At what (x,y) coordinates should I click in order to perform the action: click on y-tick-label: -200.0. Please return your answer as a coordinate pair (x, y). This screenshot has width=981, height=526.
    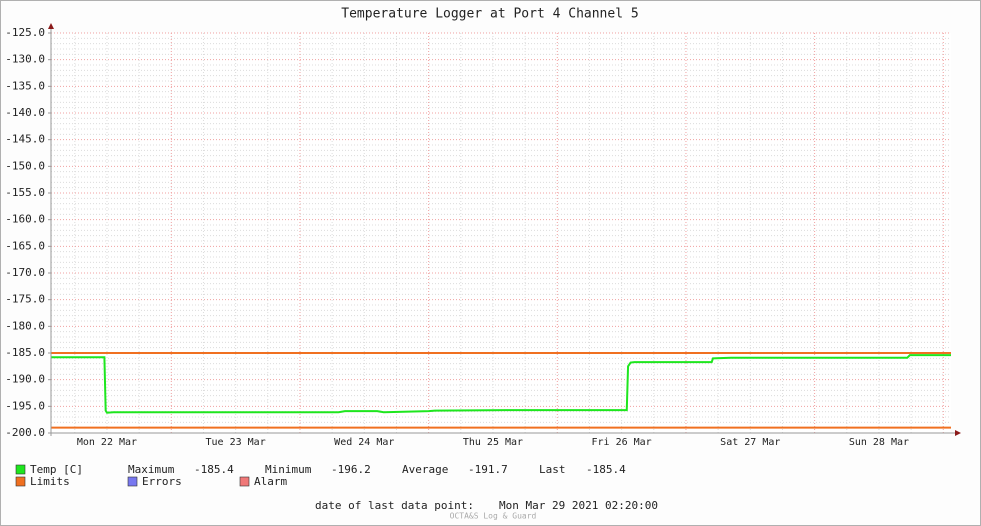
    Looking at the image, I should click on (25, 432).